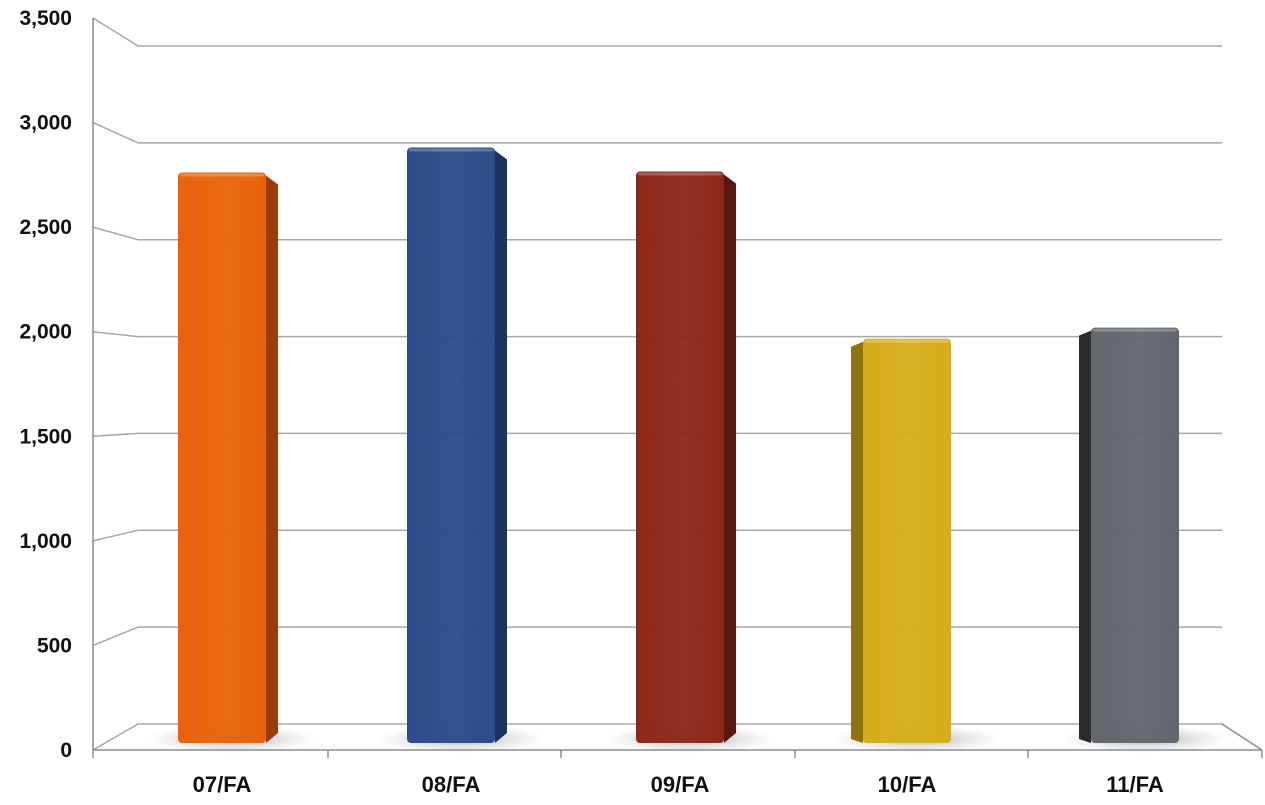 This screenshot has height=805, width=1265. What do you see at coordinates (451, 784) in the screenshot?
I see `x-tick-label: 08/FA` at bounding box center [451, 784].